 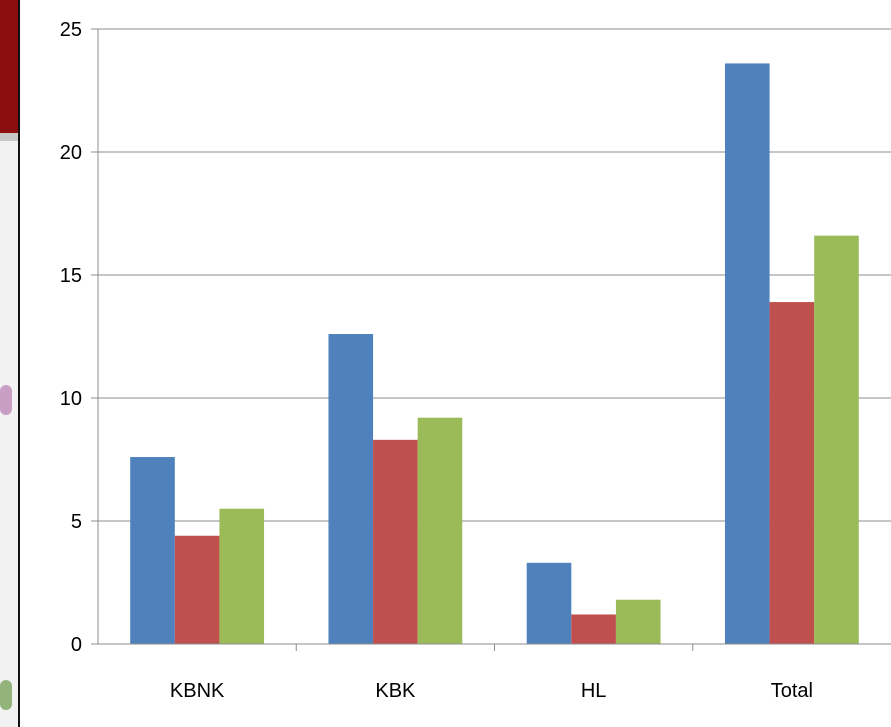 What do you see at coordinates (71, 399) in the screenshot?
I see `y-tick-label: 10` at bounding box center [71, 399].